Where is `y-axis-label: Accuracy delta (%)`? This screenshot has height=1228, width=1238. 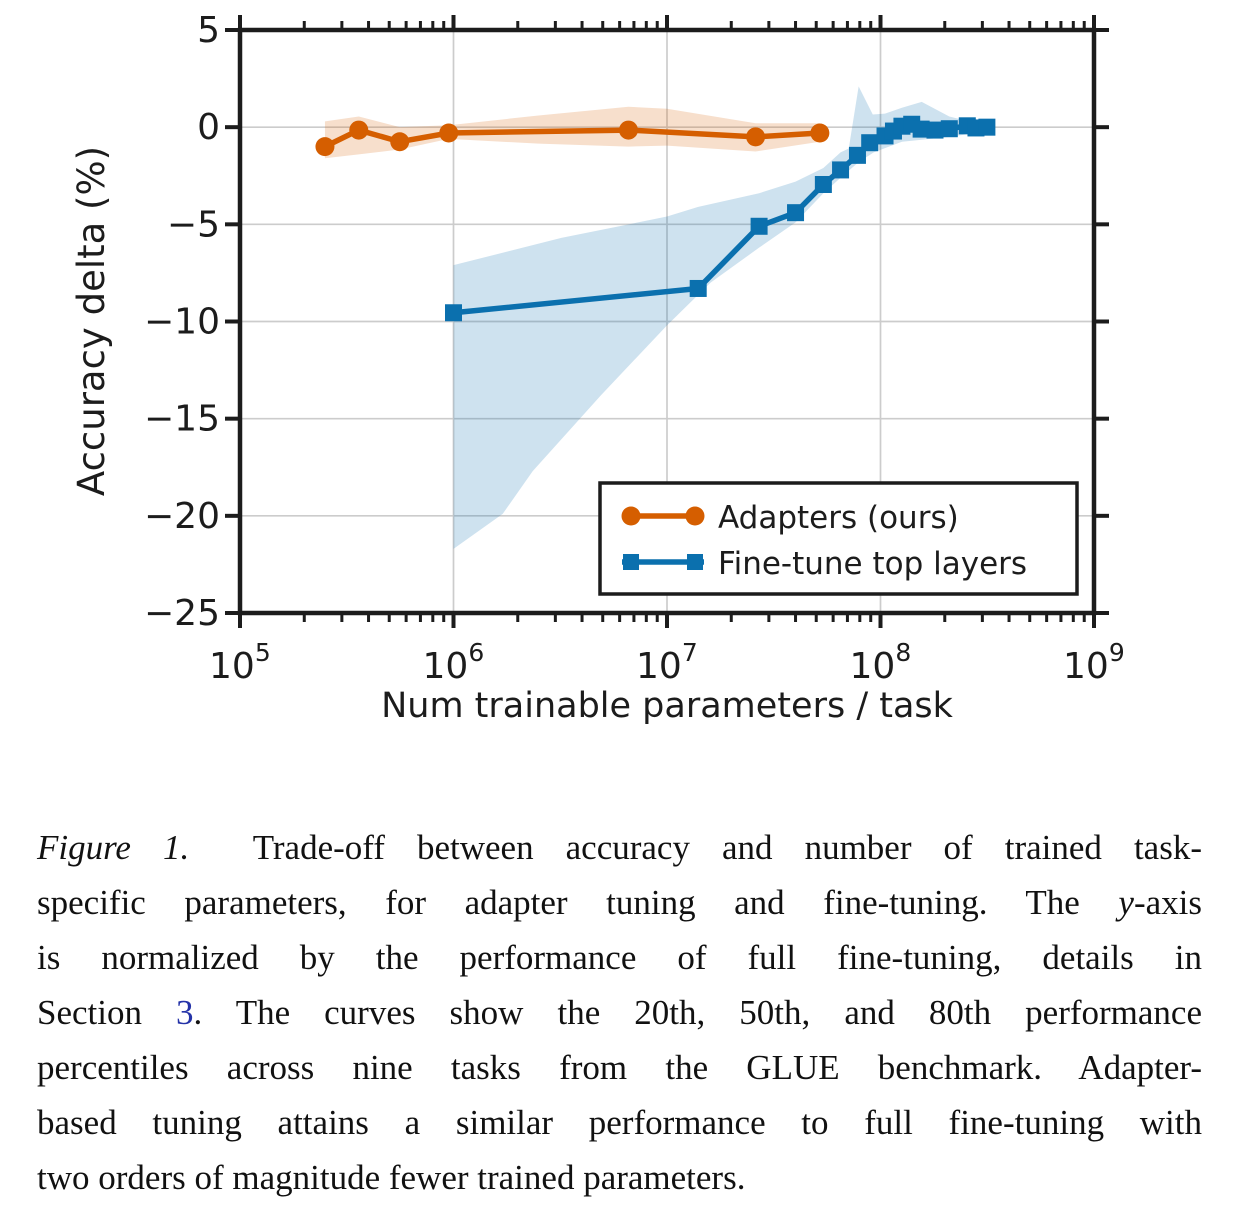 y-axis-label: Accuracy delta (%) is located at coordinates (91, 321).